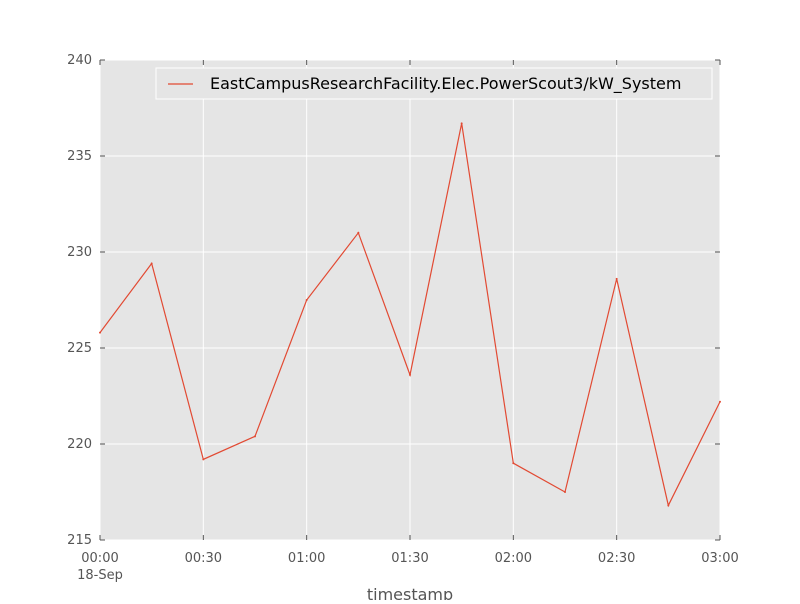 Image resolution: width=800 pixels, height=604 pixels. I want to click on x-tick-label: 00:30, so click(203, 558).